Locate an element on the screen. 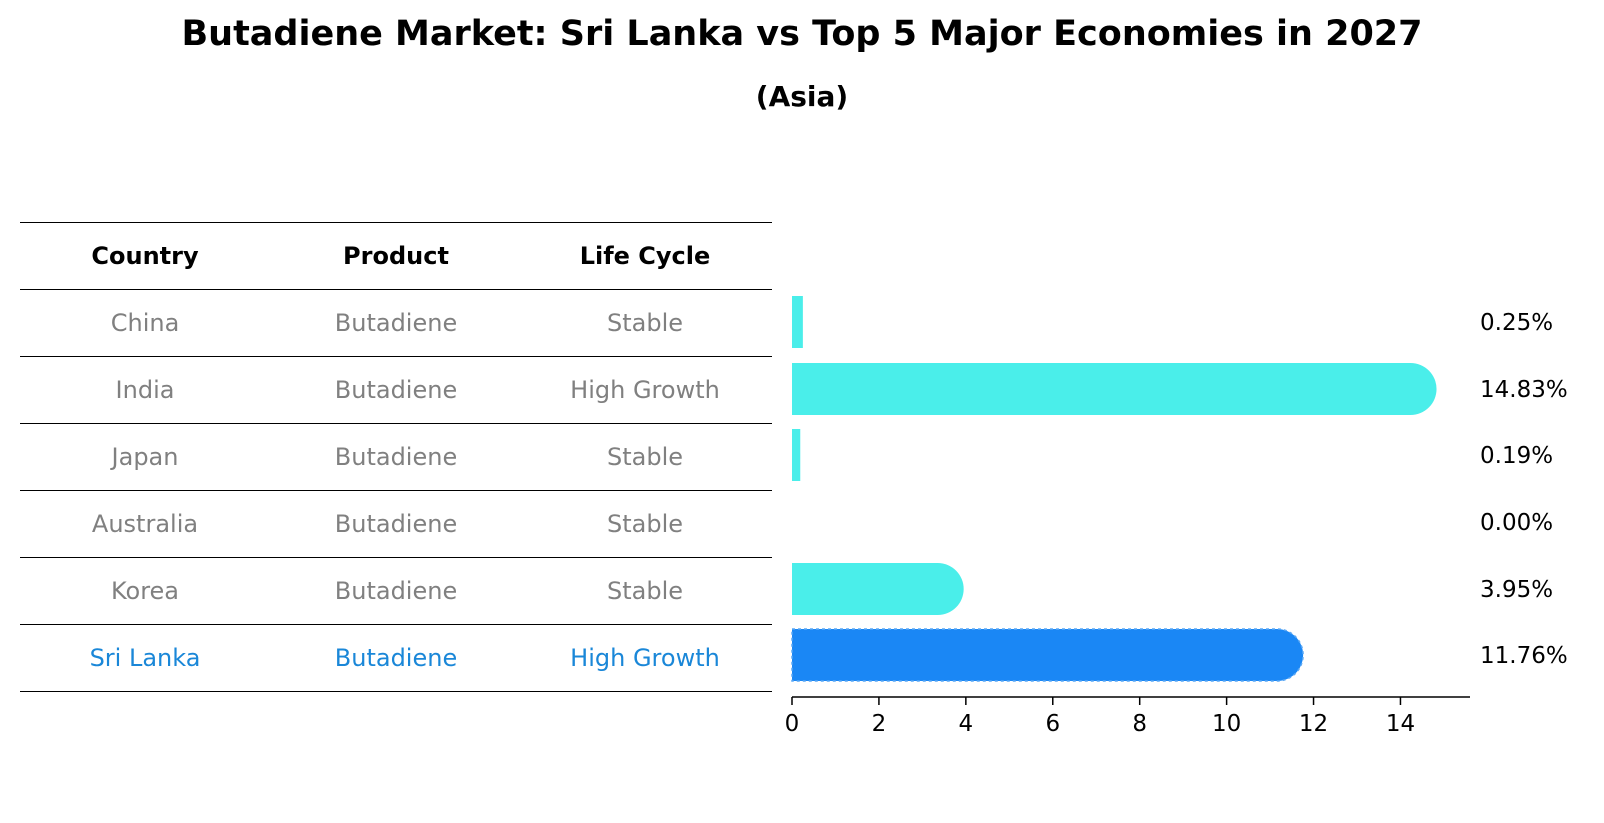  table-header-row: Country Product Life Cycle is located at coordinates (396, 255).